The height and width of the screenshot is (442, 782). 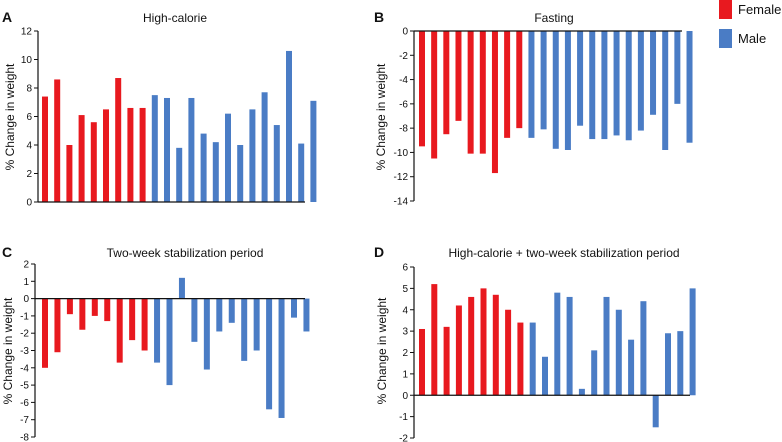 I want to click on panel-d-label: D, so click(x=379, y=252).